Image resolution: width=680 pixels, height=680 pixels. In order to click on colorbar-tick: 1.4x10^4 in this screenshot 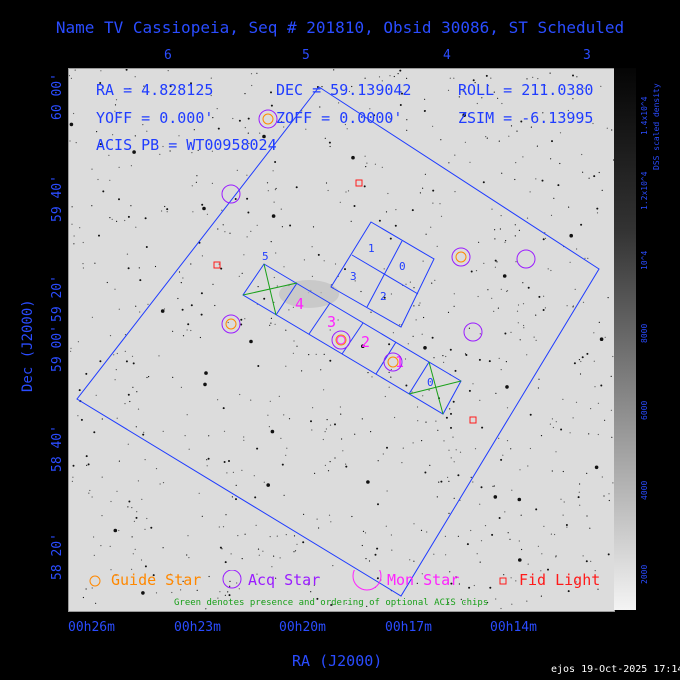, I will do `click(644, 115)`.